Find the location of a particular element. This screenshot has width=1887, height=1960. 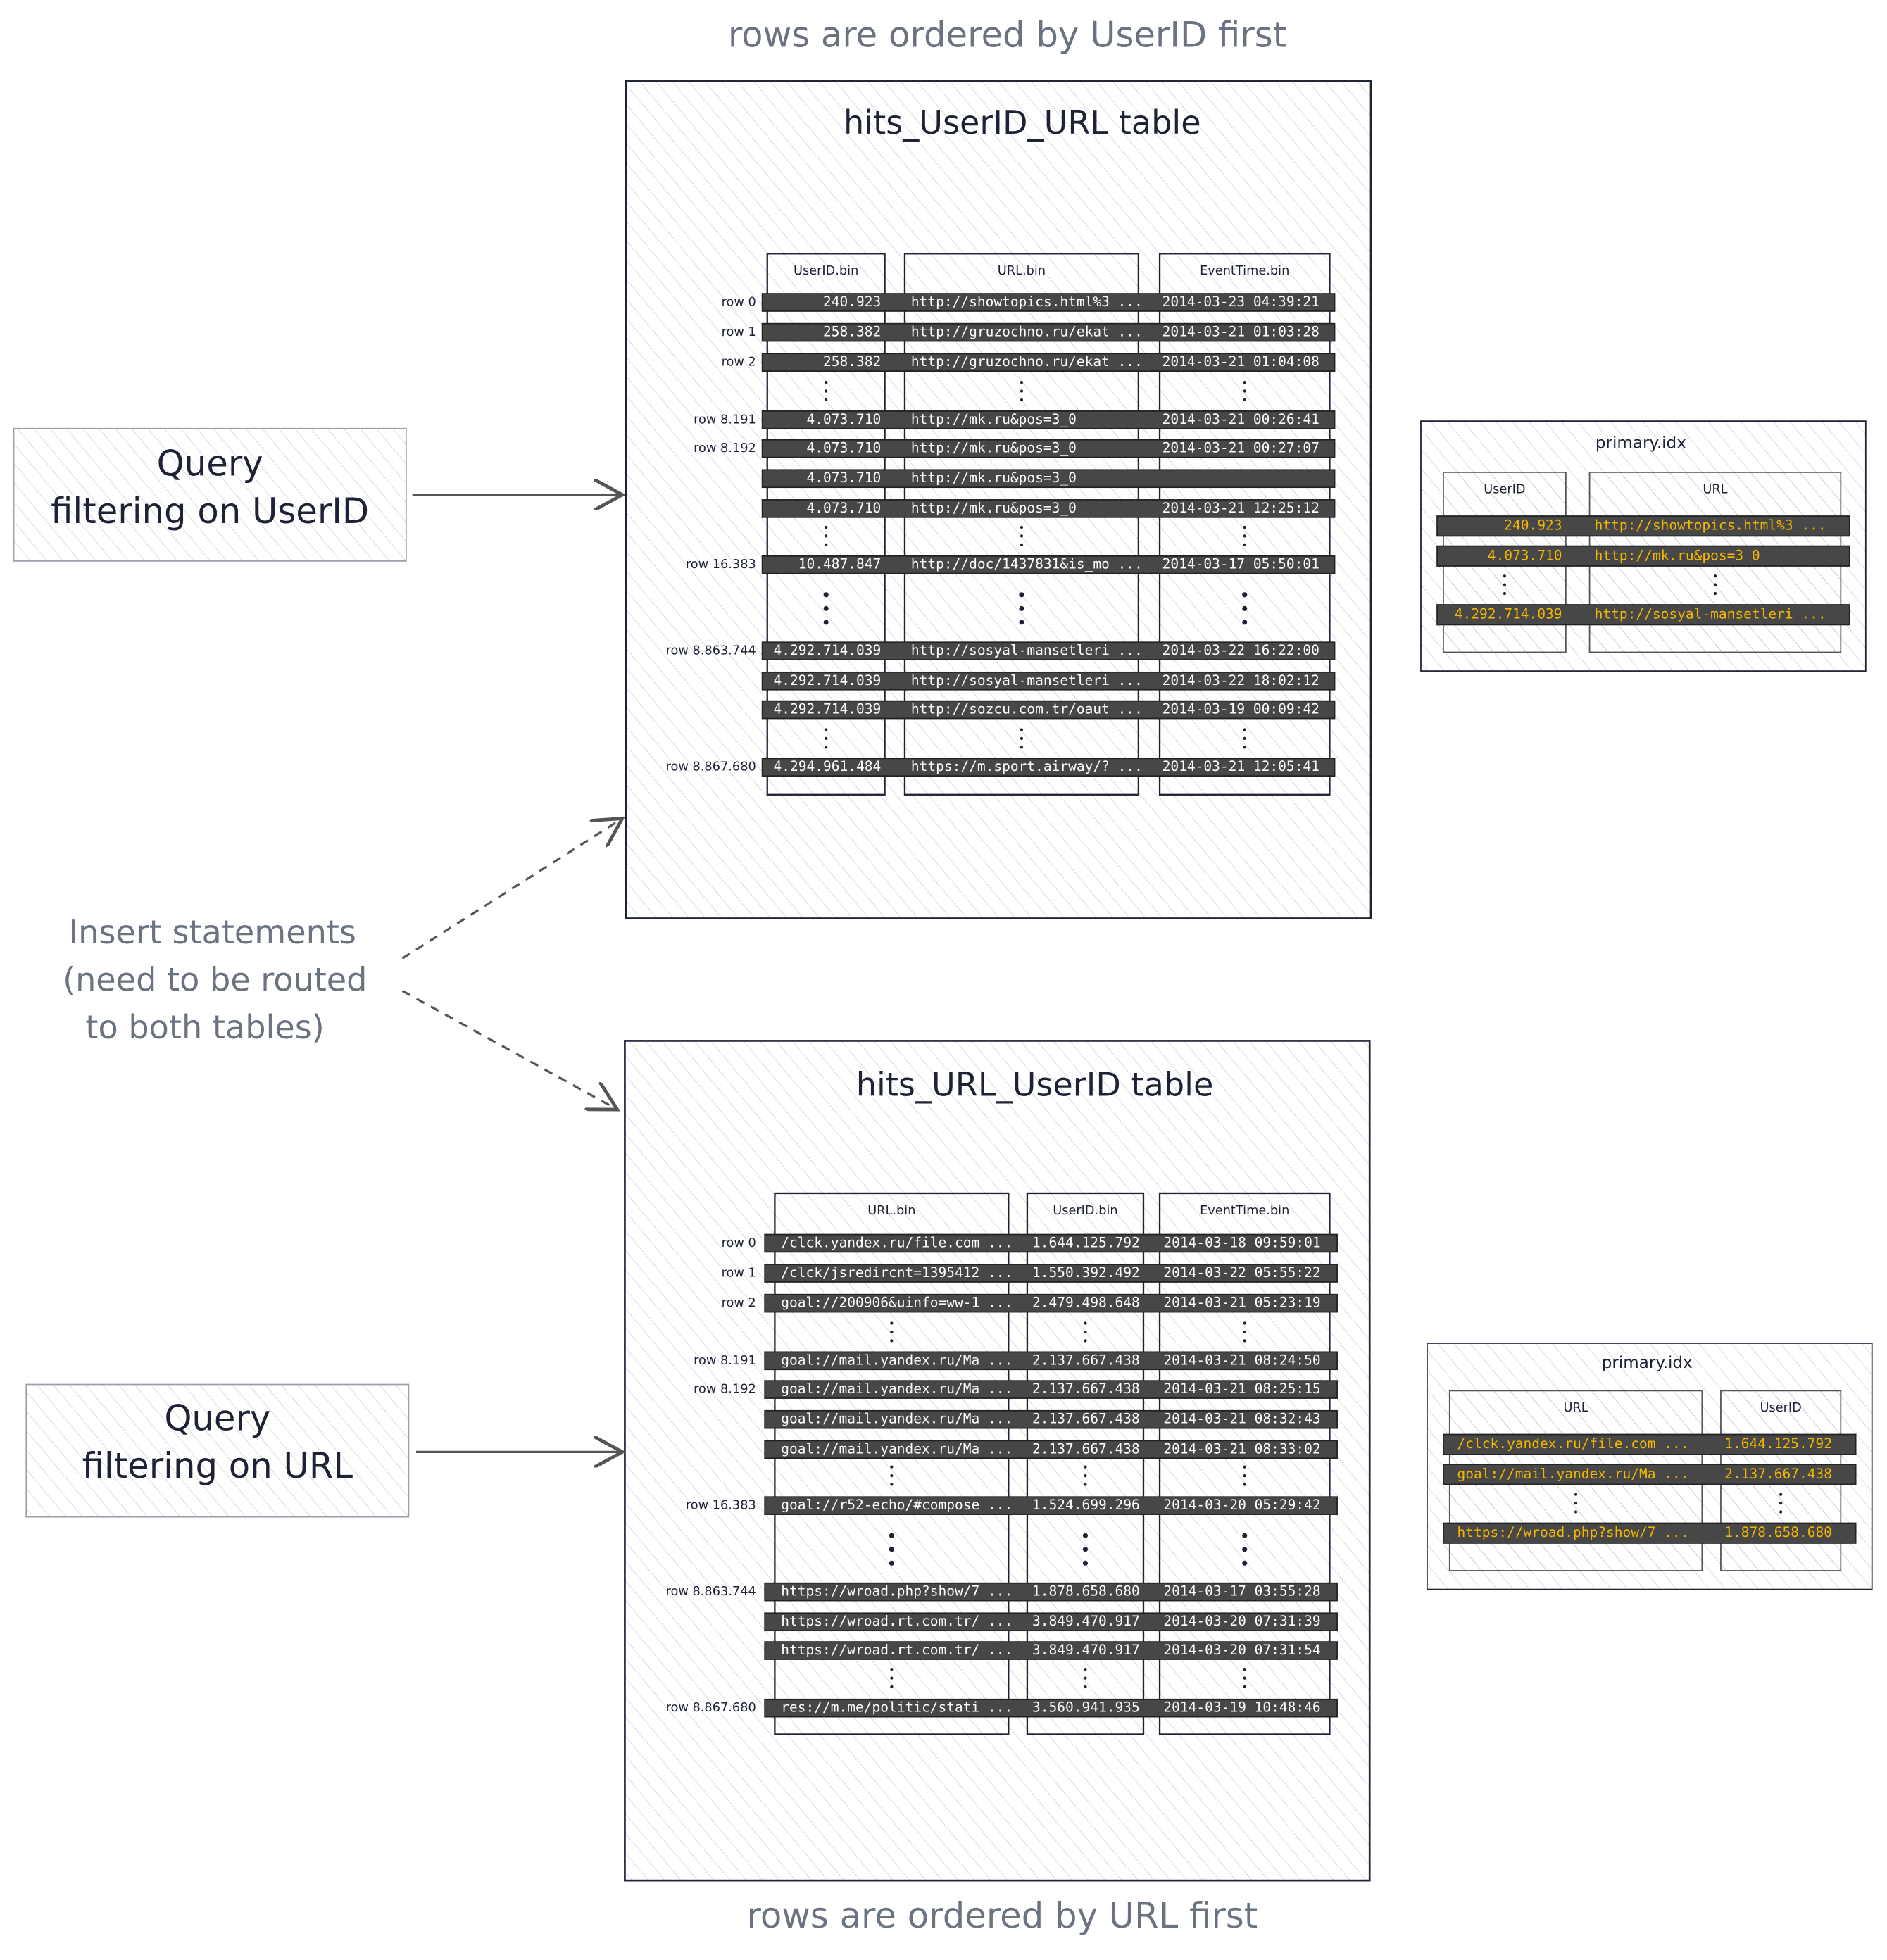

cell: 2014-03-21 08:24:50 is located at coordinates (1242, 1360).